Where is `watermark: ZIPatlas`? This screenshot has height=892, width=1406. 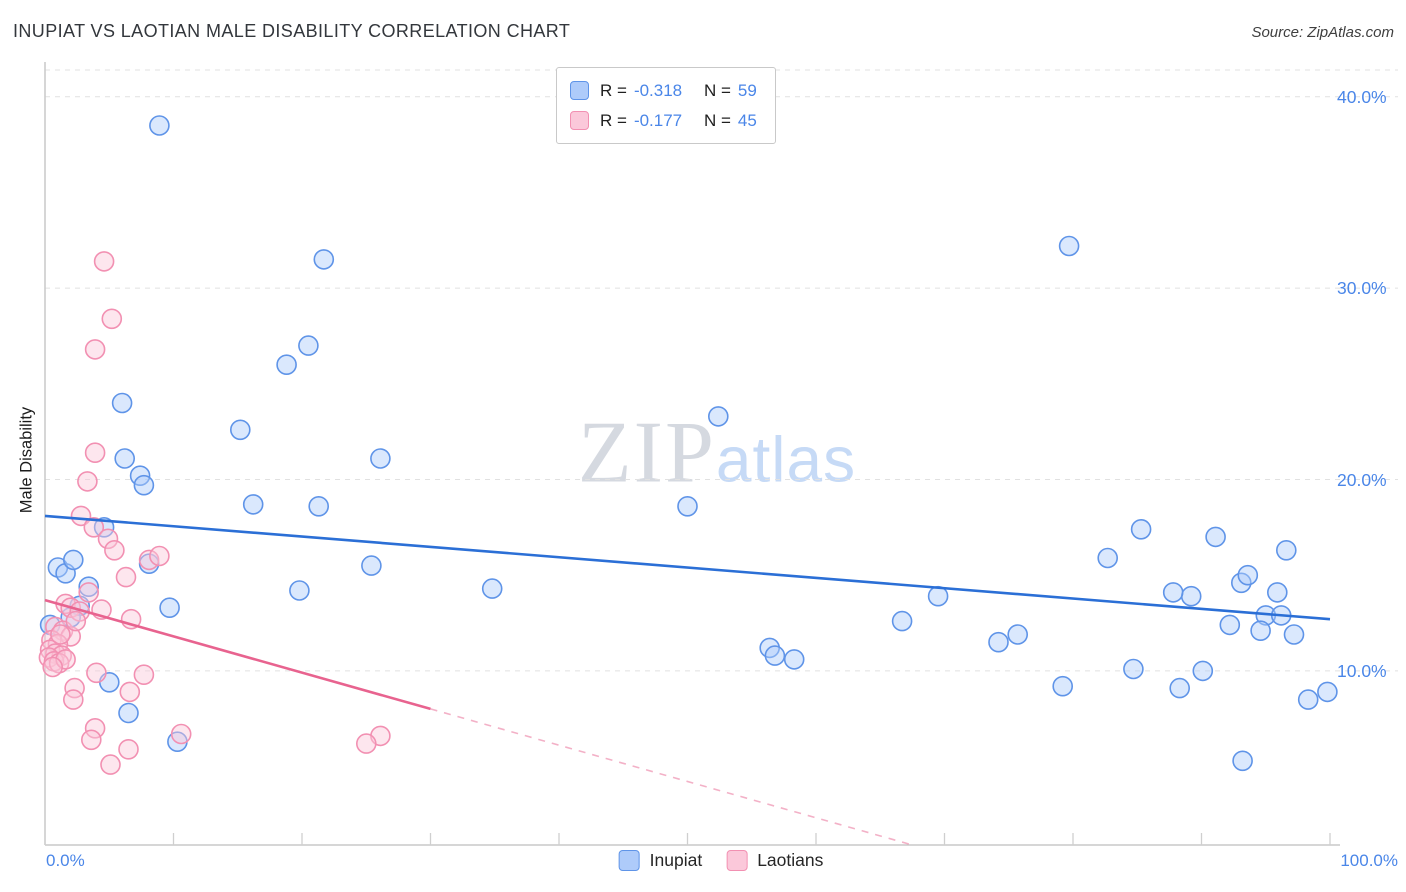
watermark: ZIPatlas is located at coordinates (717, 452).